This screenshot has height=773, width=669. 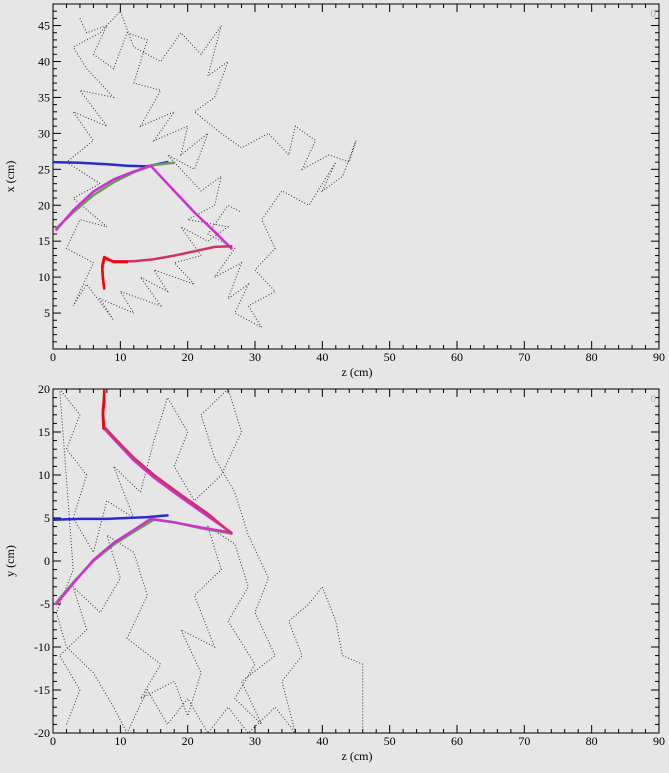 What do you see at coordinates (42, 733) in the screenshot?
I see `y-tick-label: -20` at bounding box center [42, 733].